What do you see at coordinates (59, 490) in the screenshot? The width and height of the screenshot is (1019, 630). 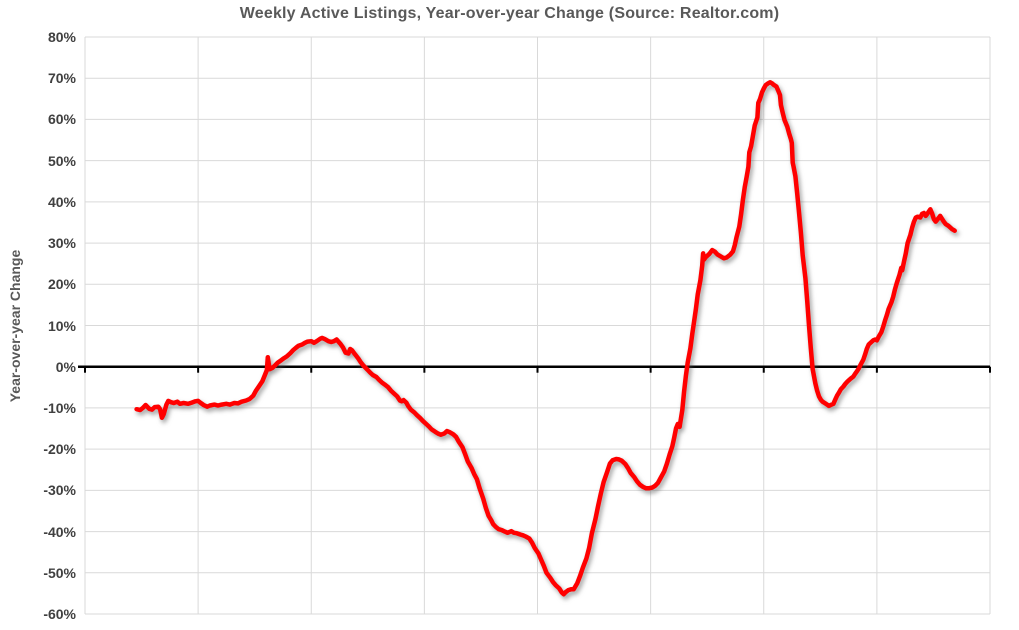 I see `y-tick-label: -30%` at bounding box center [59, 490].